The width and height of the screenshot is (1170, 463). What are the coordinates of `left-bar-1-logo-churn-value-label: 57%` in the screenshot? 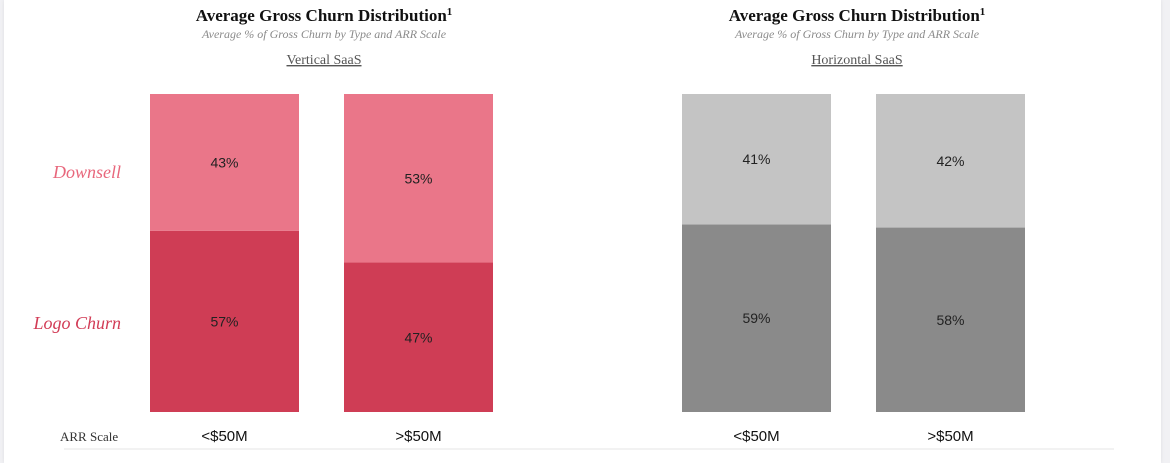 It's located at (224, 321).